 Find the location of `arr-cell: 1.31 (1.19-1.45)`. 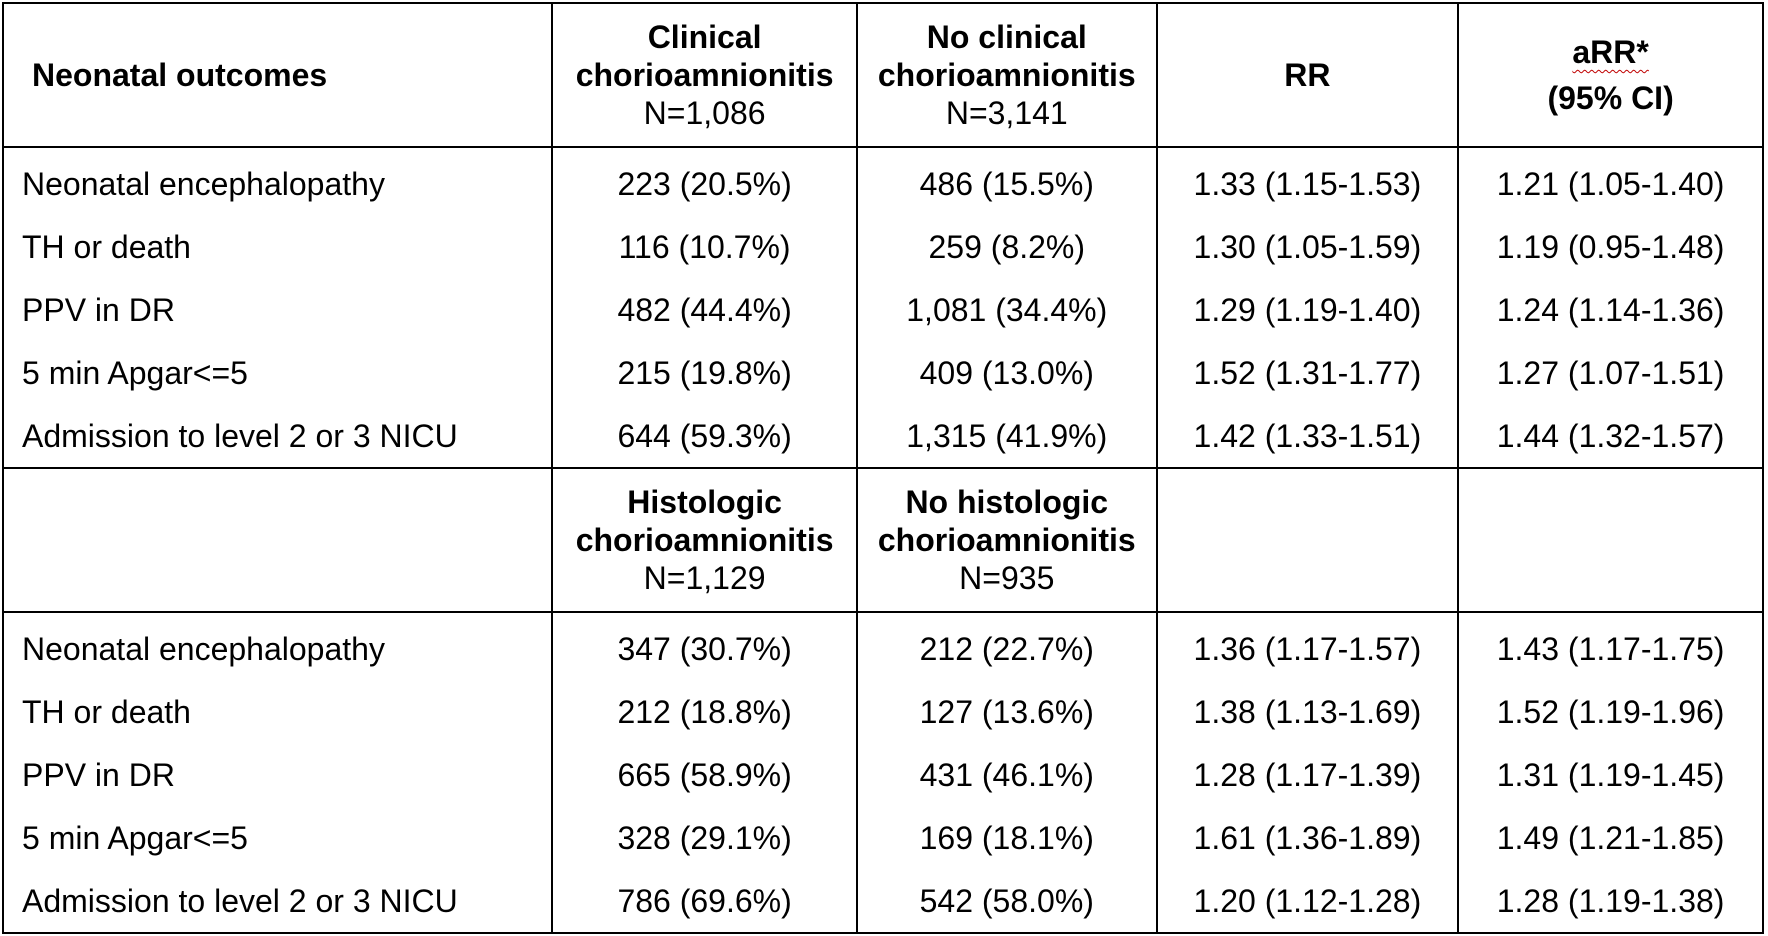

arr-cell: 1.31 (1.19-1.45) is located at coordinates (1610, 774).